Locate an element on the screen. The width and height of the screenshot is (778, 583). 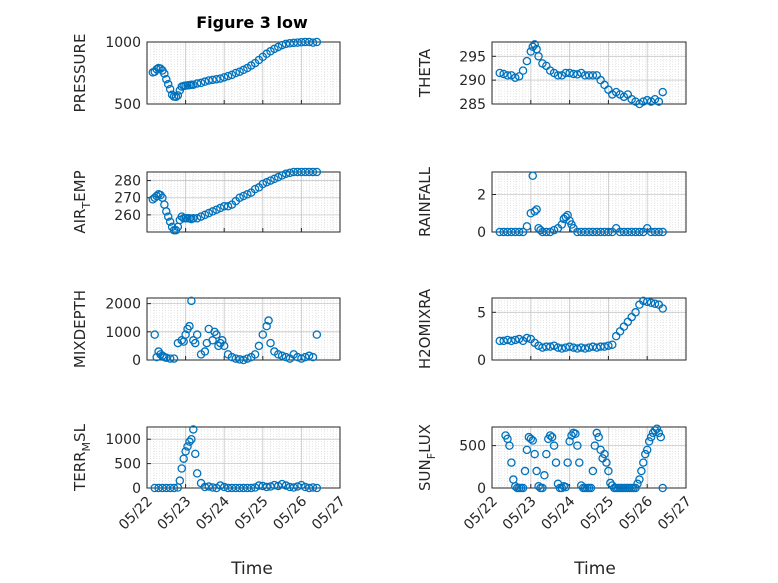
subplot-pressure: 500 1000 PRESSURE is located at coordinates (206, 73).